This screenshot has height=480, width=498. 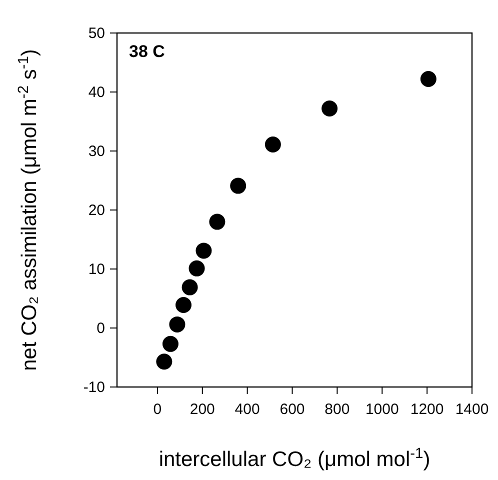 What do you see at coordinates (96, 92) in the screenshot?
I see `y-tick-label: 40` at bounding box center [96, 92].